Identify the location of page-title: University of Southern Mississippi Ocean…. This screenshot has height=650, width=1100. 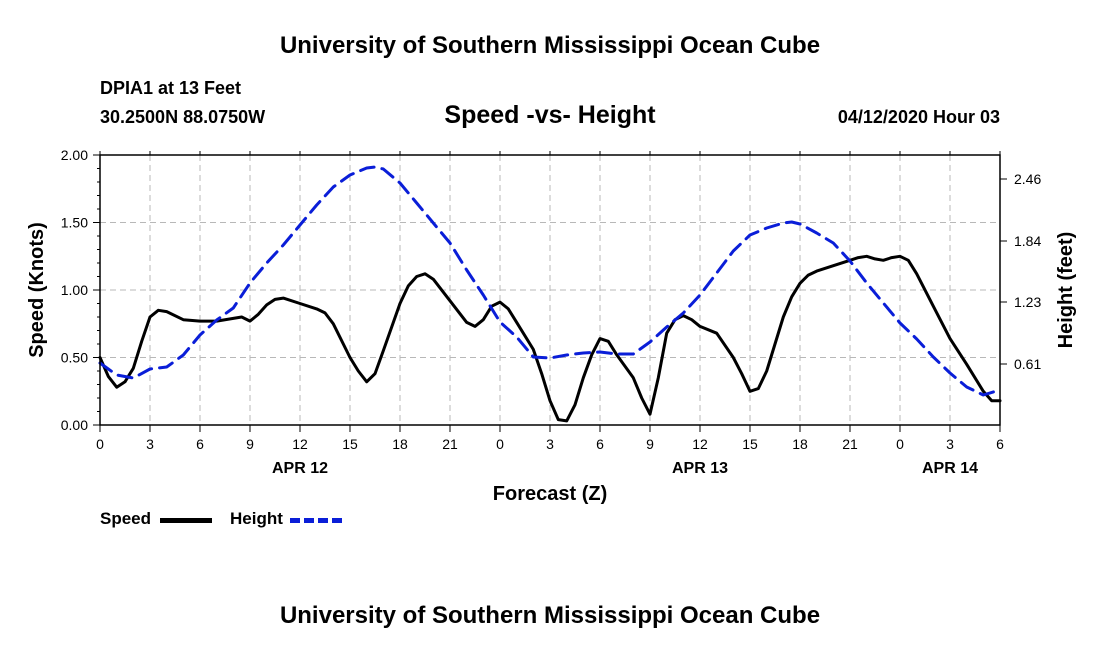
(550, 45).